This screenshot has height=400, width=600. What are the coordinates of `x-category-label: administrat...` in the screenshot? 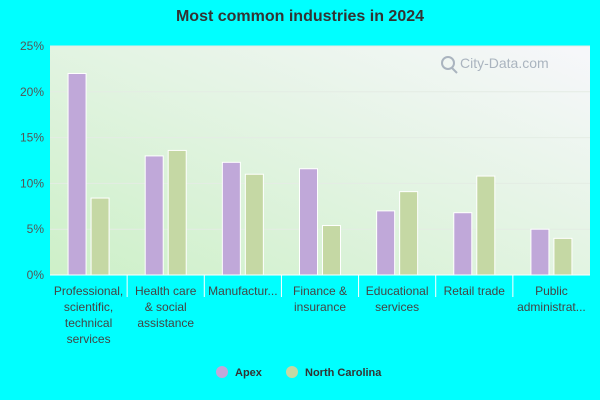 It's located at (551, 307).